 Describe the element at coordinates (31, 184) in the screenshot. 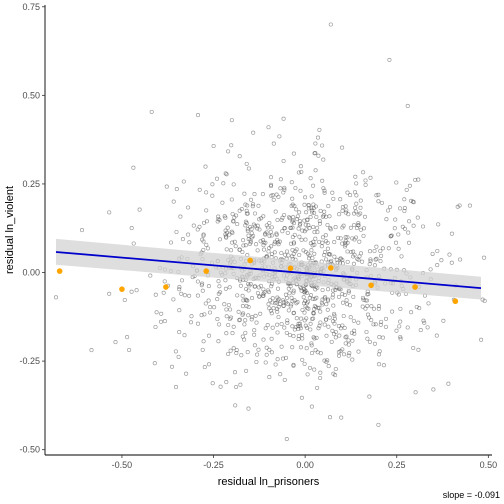

I see `y-tick-label: 0.25` at that location.